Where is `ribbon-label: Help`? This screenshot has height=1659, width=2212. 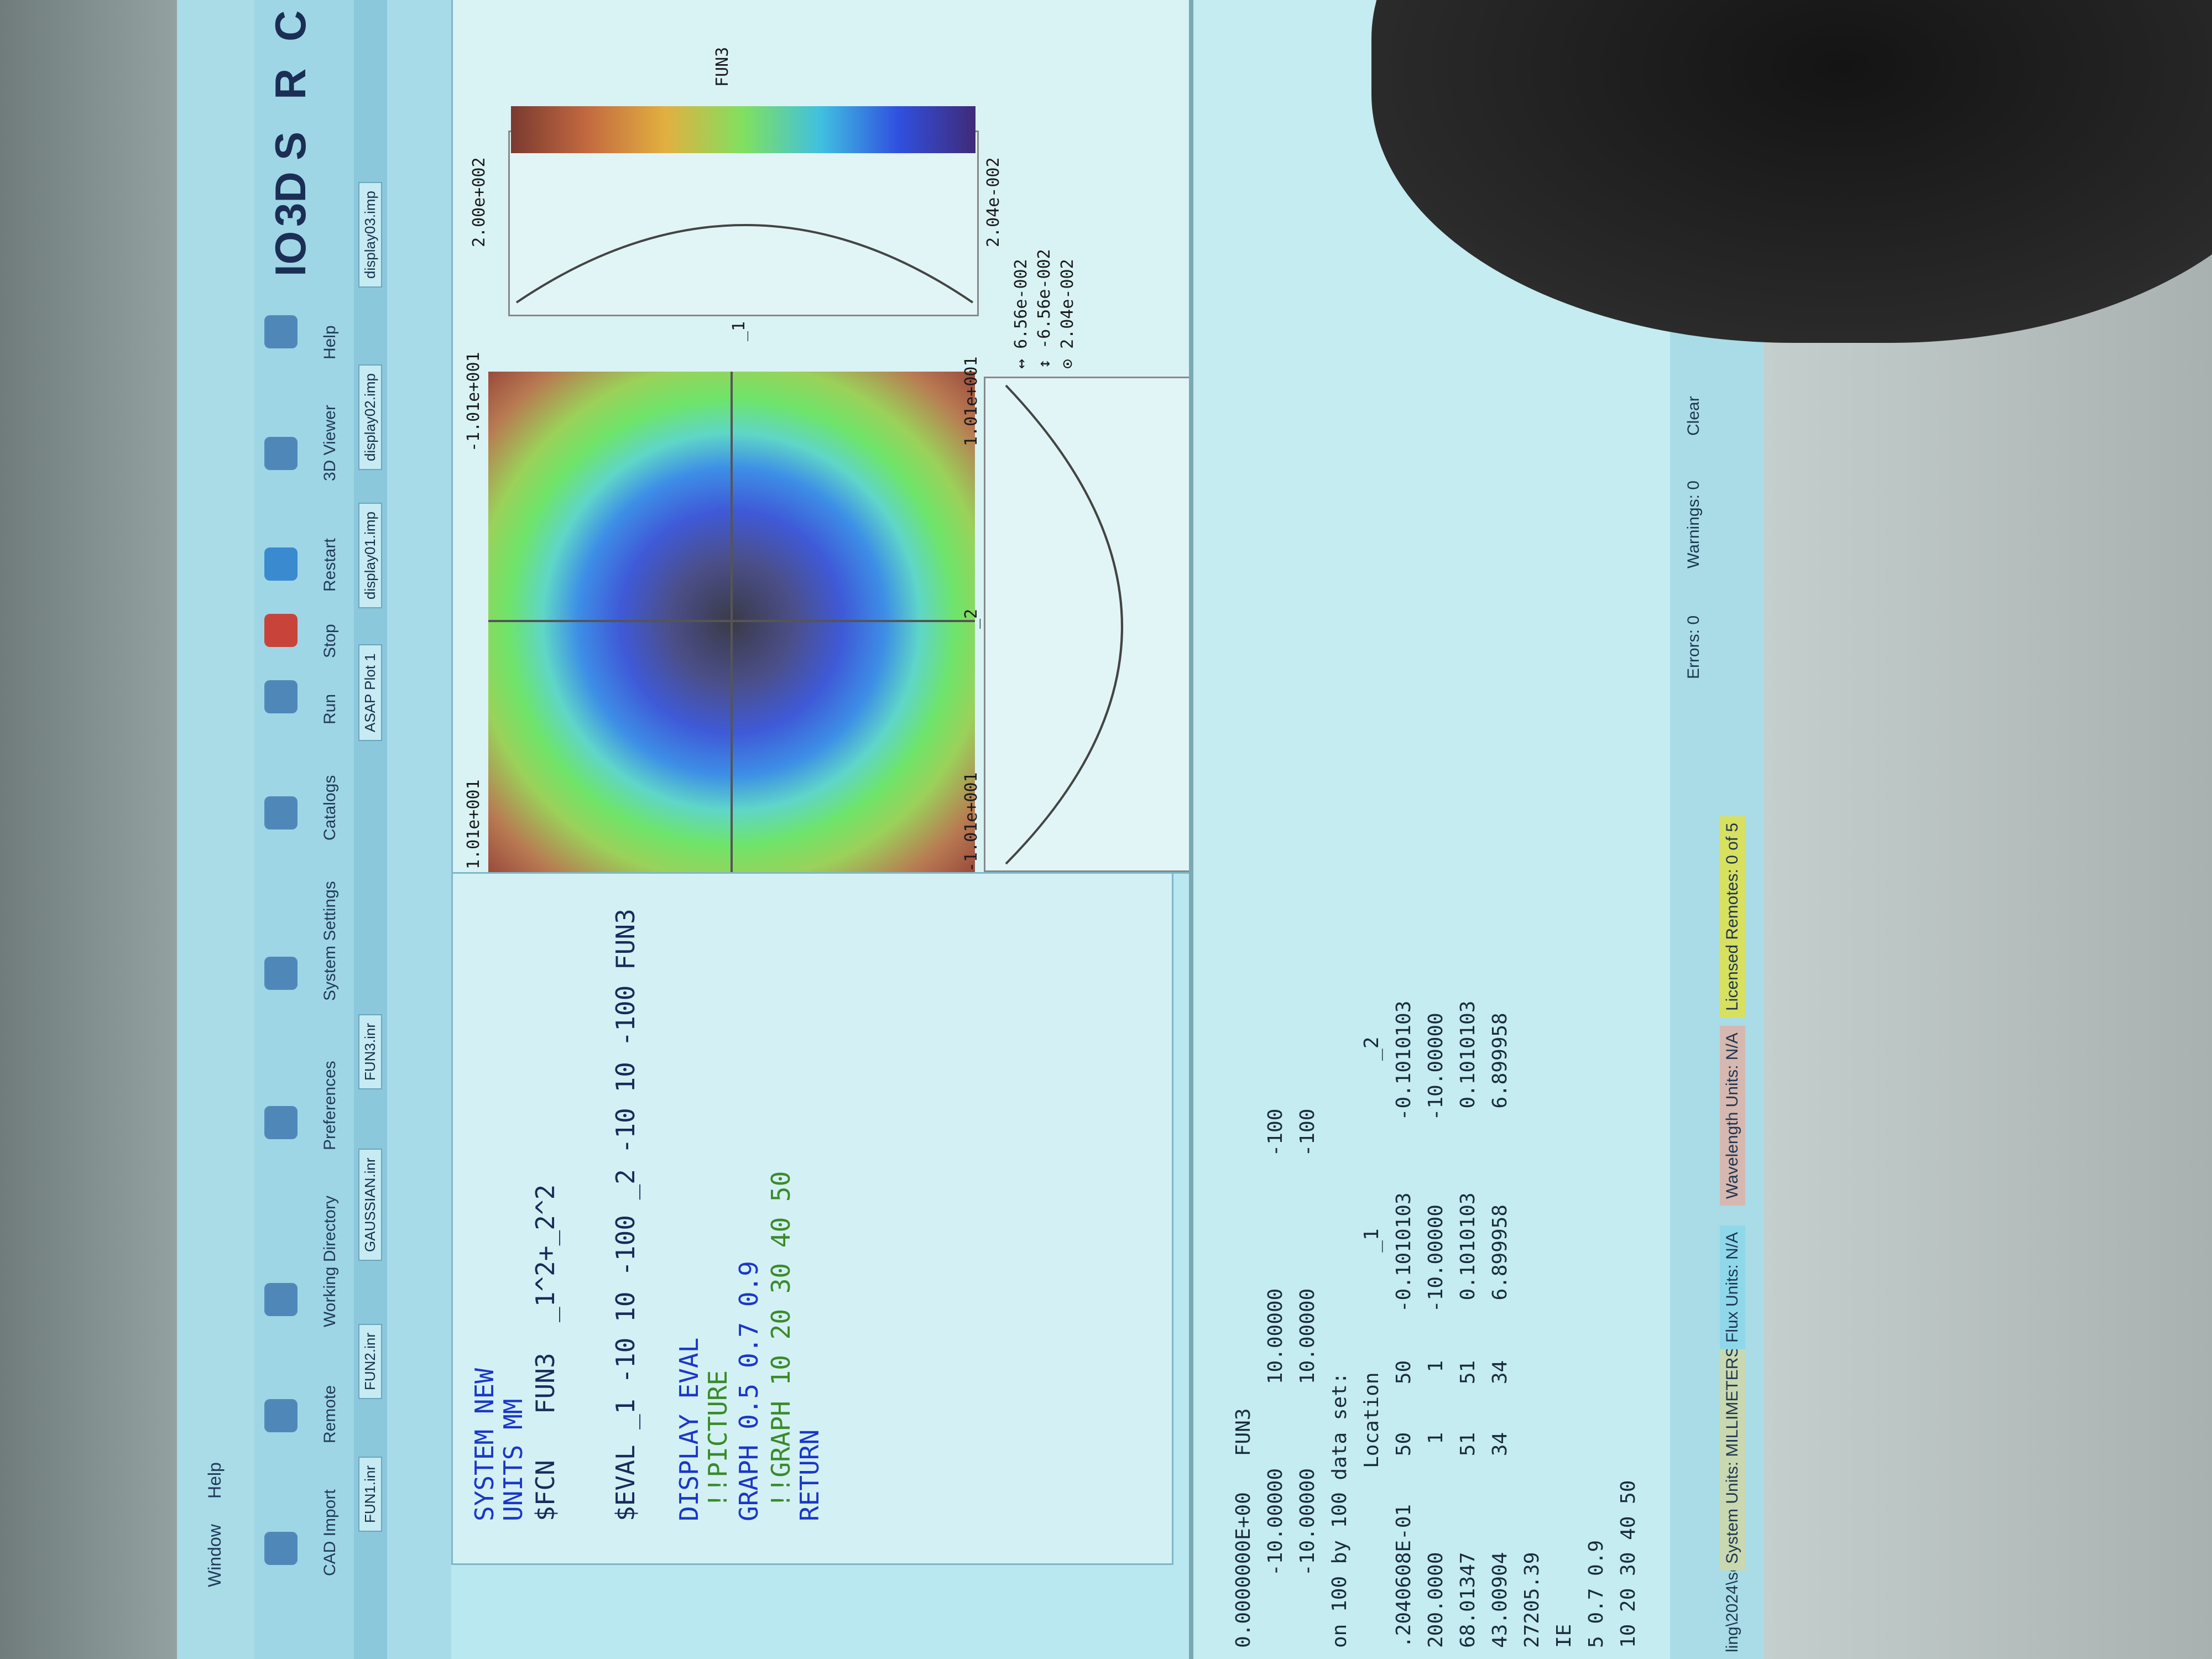 ribbon-label: Help is located at coordinates (330, 342).